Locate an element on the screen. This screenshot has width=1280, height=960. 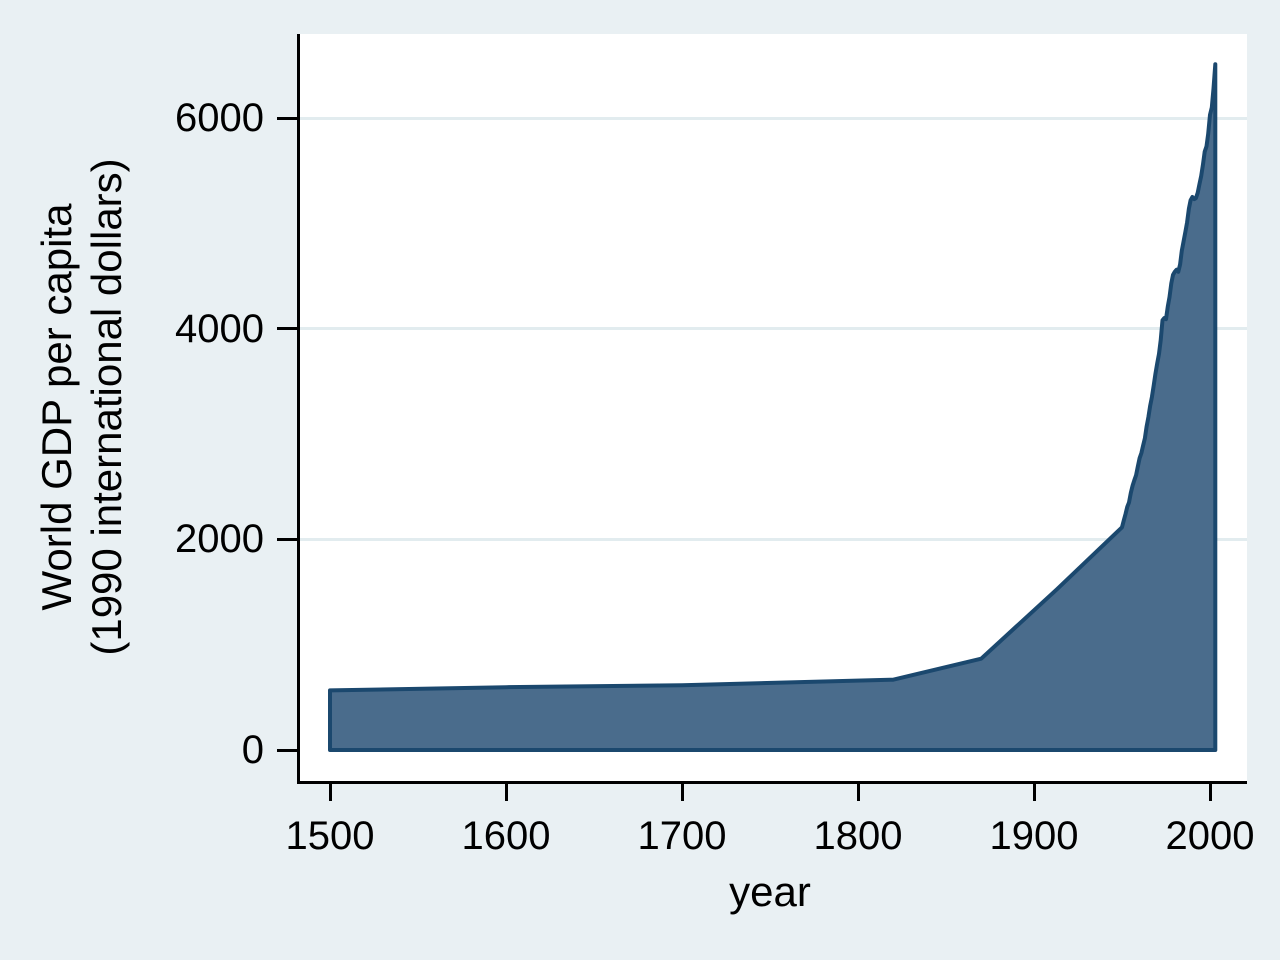
x-tick-label-1700: 1700 is located at coordinates (682, 836).